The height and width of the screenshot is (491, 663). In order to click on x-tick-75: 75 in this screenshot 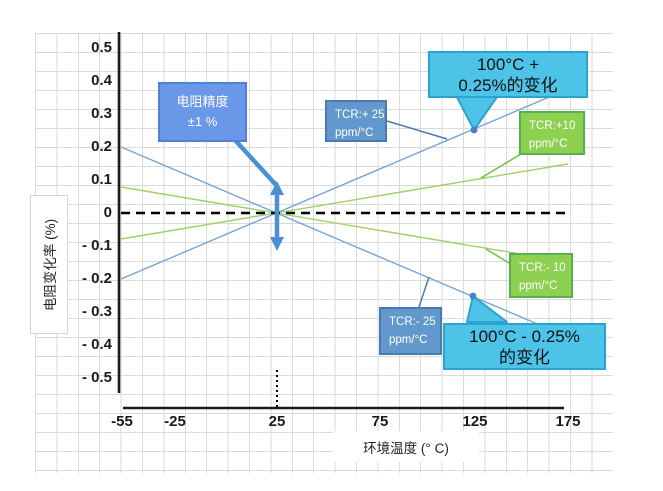, I will do `click(380, 421)`.